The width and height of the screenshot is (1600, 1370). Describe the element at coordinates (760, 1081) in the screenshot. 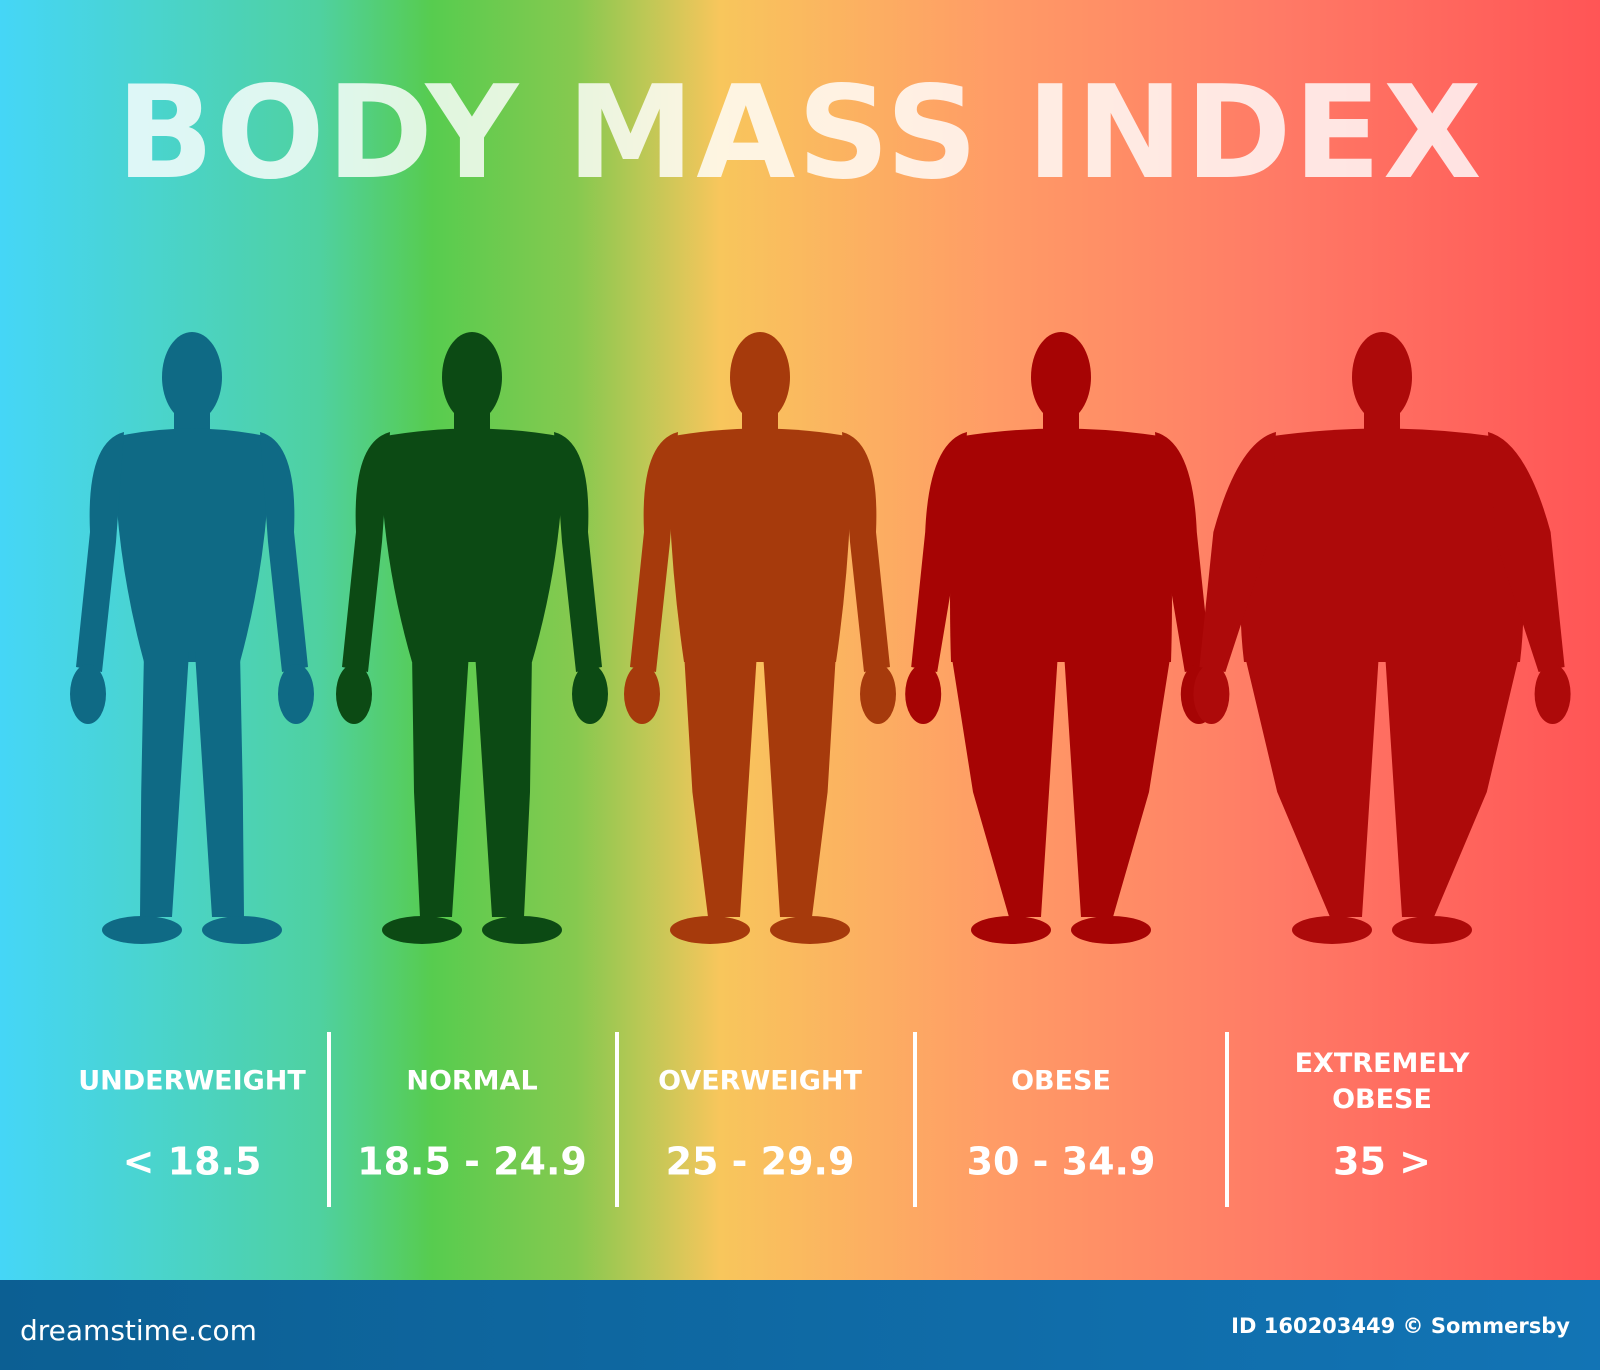

I see `category-label: OVERWEIGHT` at that location.